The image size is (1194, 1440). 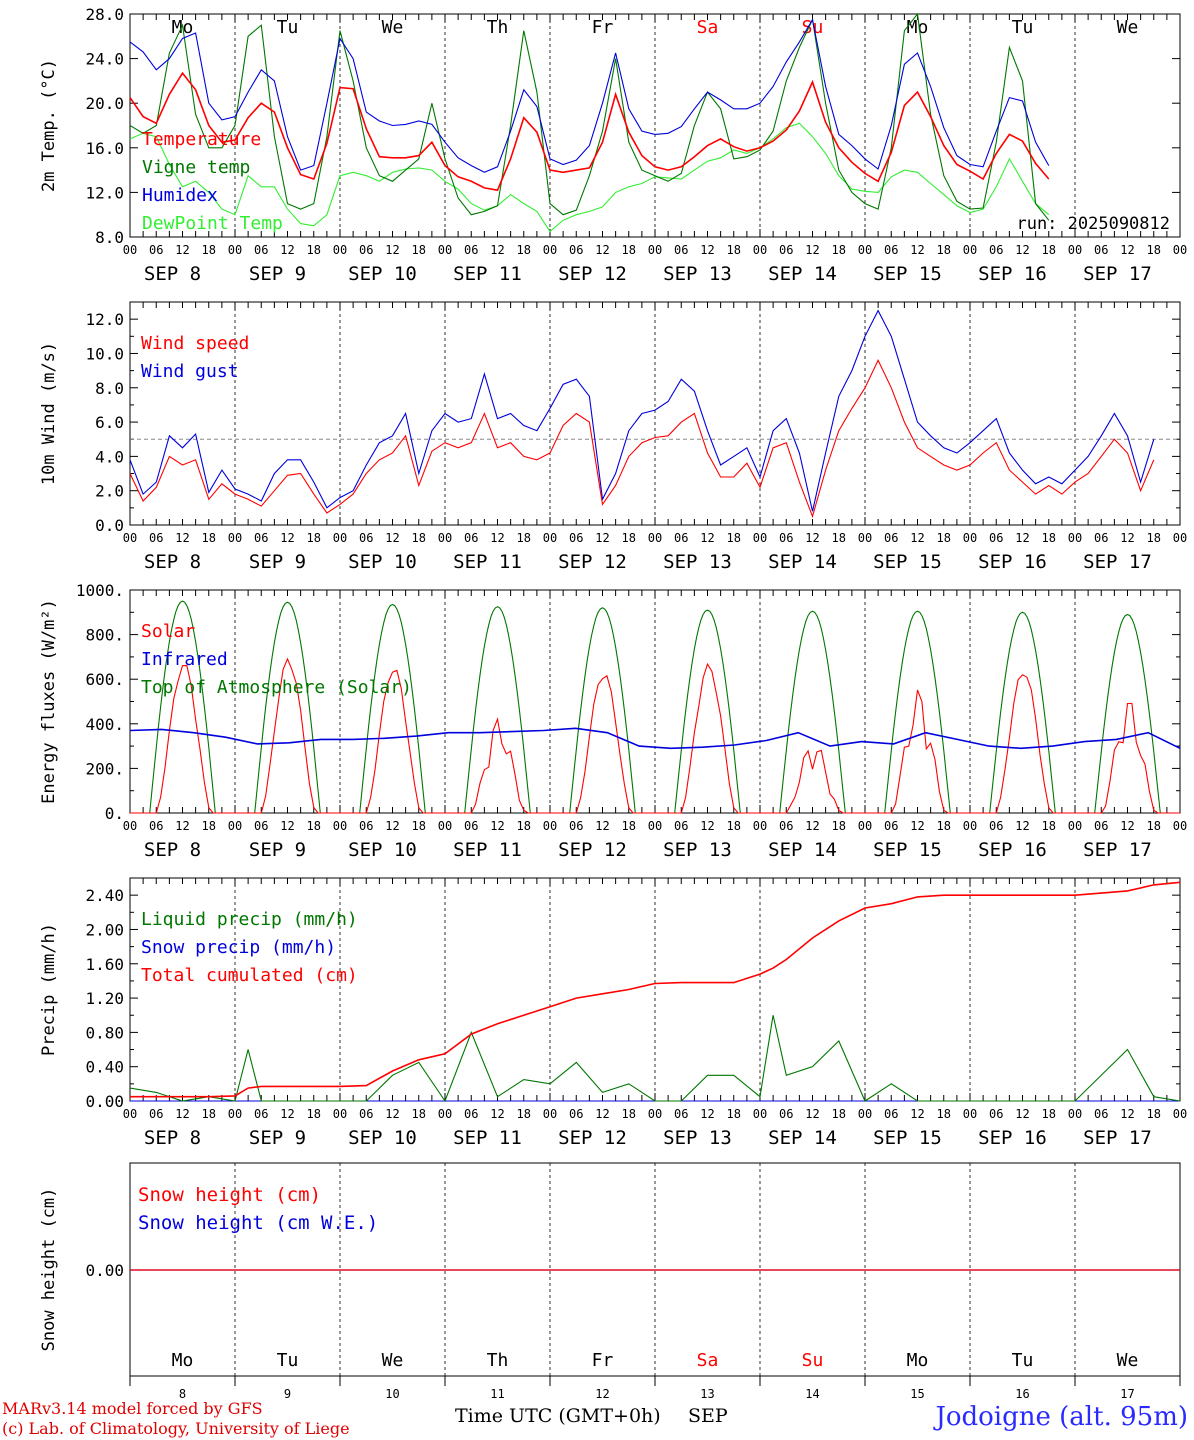 I want to click on y-tick-label: 2.0, so click(x=109, y=491).